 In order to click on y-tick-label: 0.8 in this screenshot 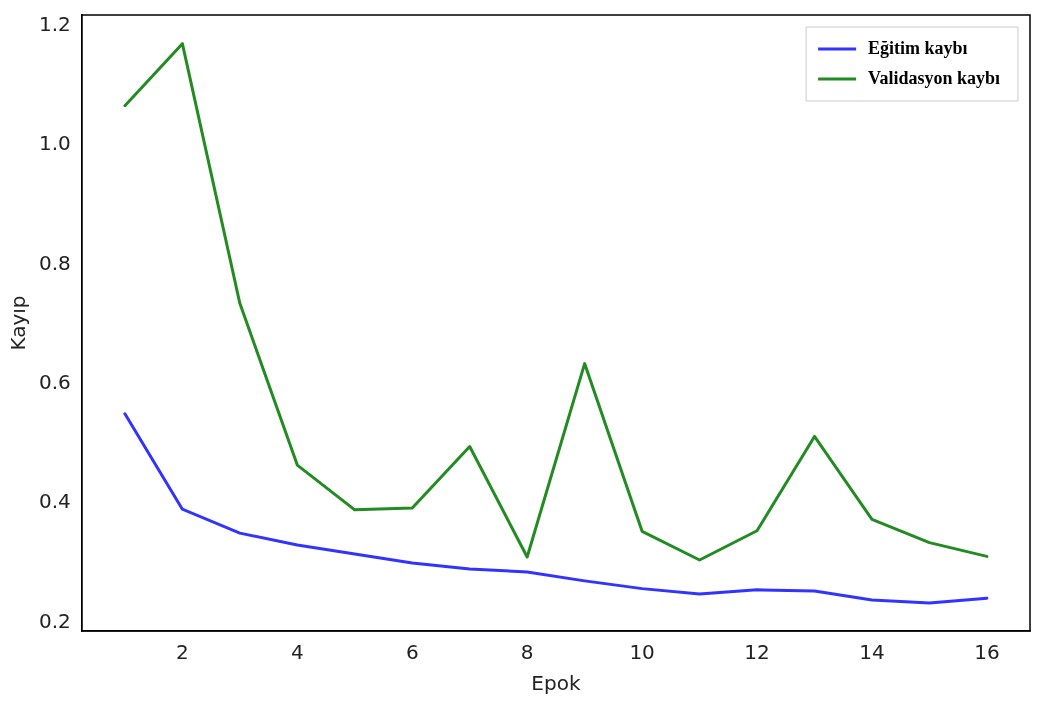, I will do `click(54, 262)`.